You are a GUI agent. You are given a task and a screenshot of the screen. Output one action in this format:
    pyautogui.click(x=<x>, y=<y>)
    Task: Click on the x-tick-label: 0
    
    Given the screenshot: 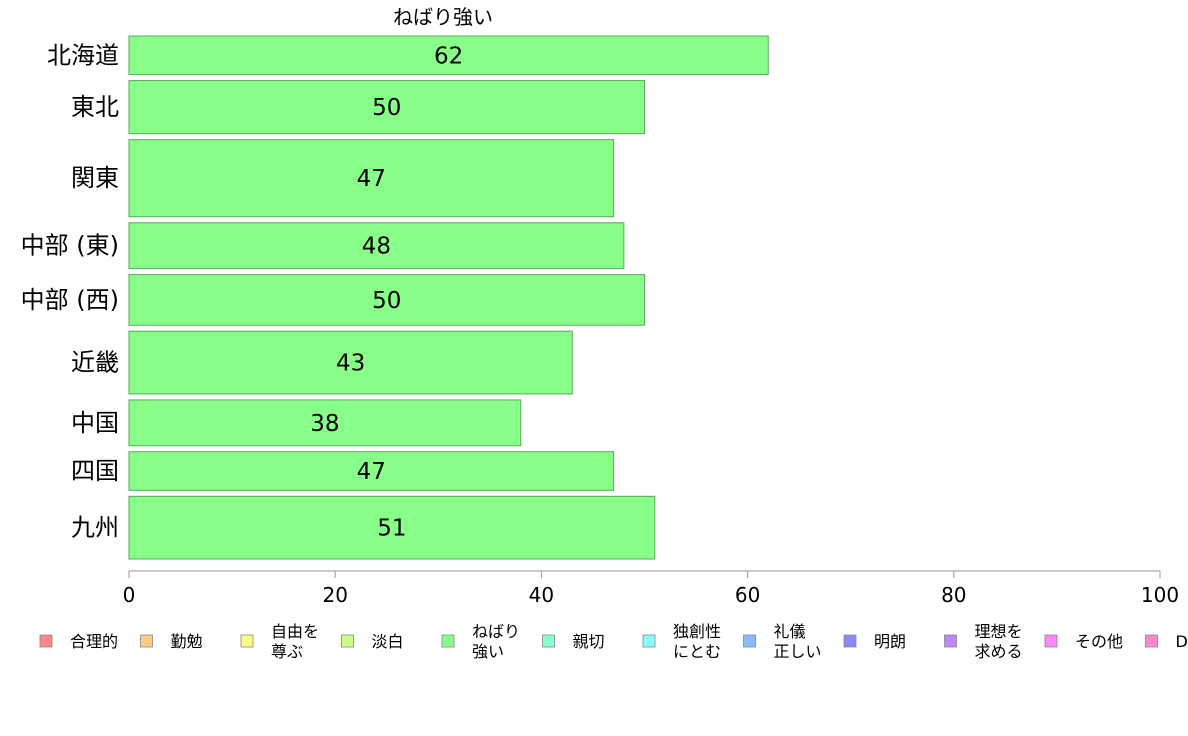 What is the action you would take?
    pyautogui.click(x=129, y=595)
    